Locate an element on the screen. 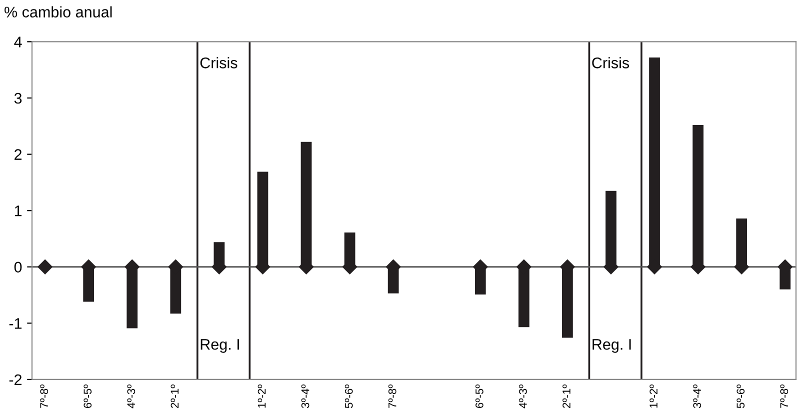 The height and width of the screenshot is (417, 800). y-tick-label: 4 is located at coordinates (18, 42).